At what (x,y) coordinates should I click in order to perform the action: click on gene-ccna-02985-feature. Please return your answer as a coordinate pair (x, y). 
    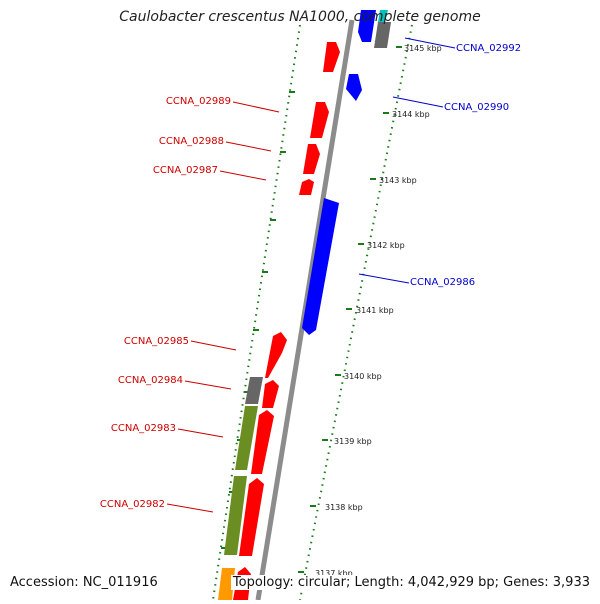
    Looking at the image, I should click on (276, 355).